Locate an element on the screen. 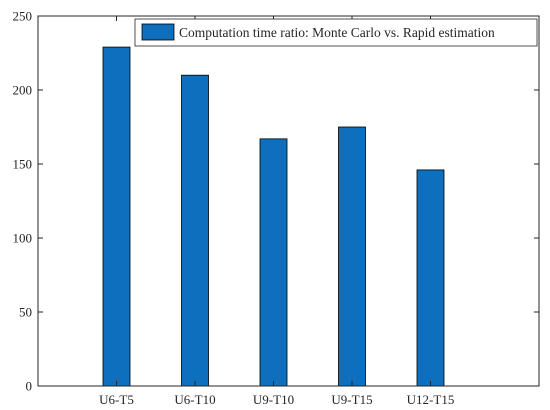 The image size is (550, 410). y-tick-label: 50 is located at coordinates (25, 312).